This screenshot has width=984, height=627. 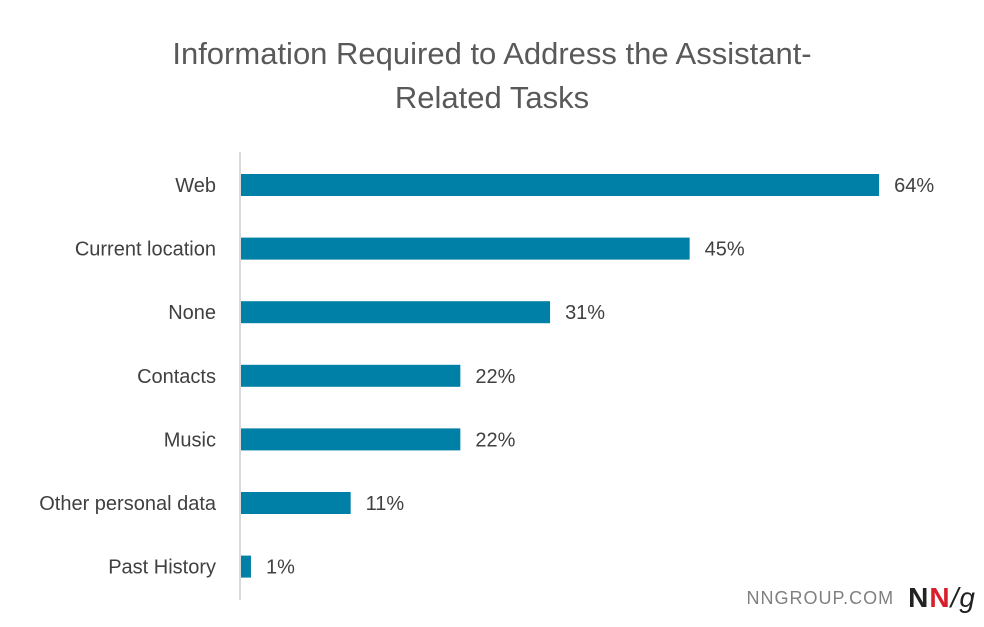 What do you see at coordinates (914, 186) in the screenshot?
I see `data-label: 64%` at bounding box center [914, 186].